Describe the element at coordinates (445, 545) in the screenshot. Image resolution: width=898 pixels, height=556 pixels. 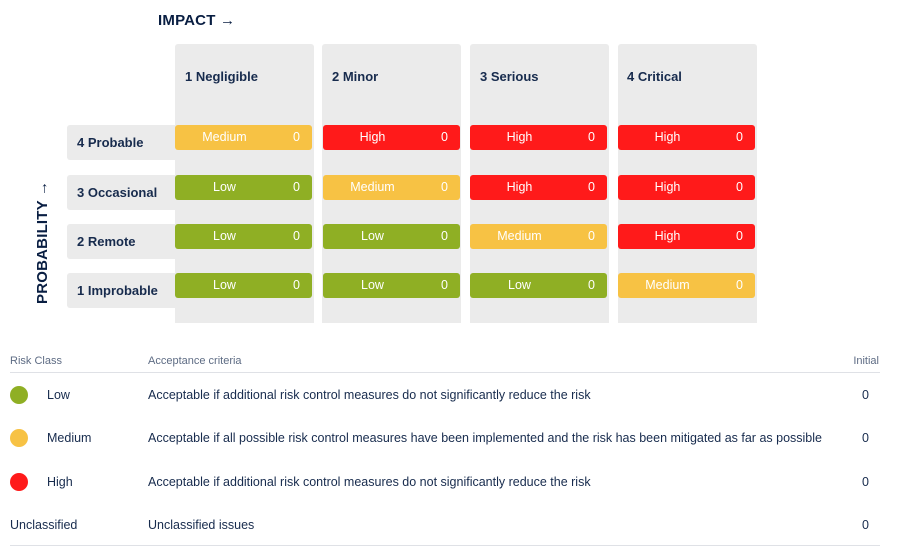
I see `table-bottom-divider` at that location.